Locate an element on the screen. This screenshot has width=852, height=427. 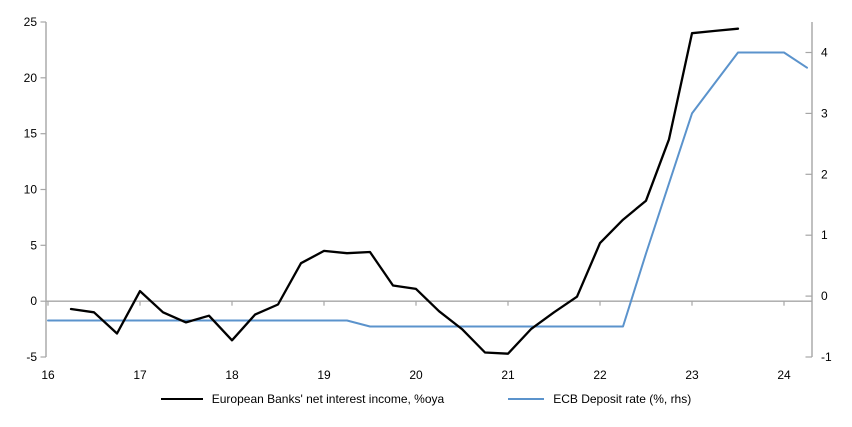
right-axis-label: 0 is located at coordinates (824, 296).